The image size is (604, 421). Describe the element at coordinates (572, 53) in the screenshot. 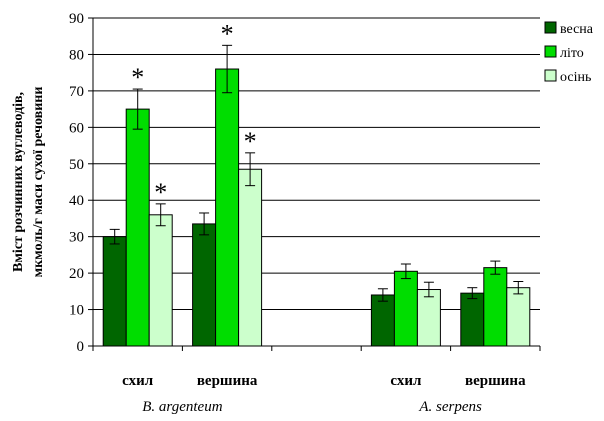

I see `legend-entry-label: літо` at that location.